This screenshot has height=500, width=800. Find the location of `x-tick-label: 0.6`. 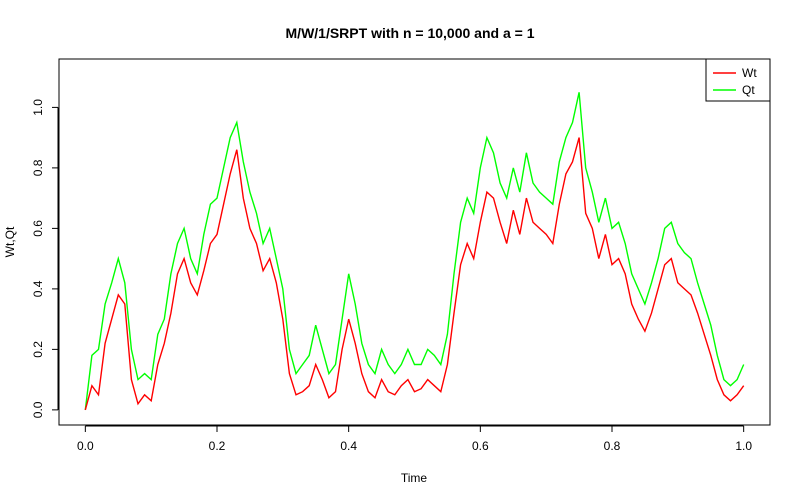

x-tick-label: 0.6 is located at coordinates (480, 446).